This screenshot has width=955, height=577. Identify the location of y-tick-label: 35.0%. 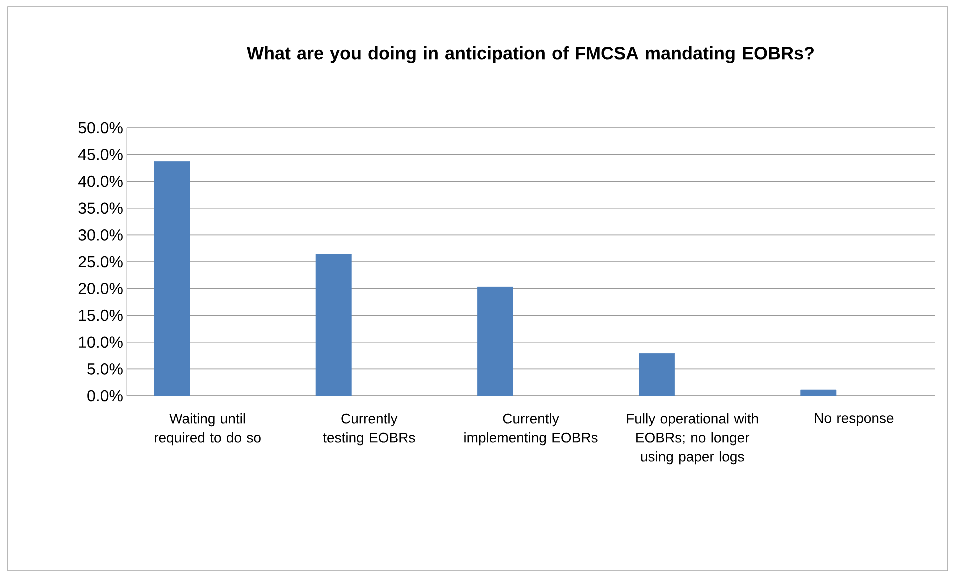
(100, 208).